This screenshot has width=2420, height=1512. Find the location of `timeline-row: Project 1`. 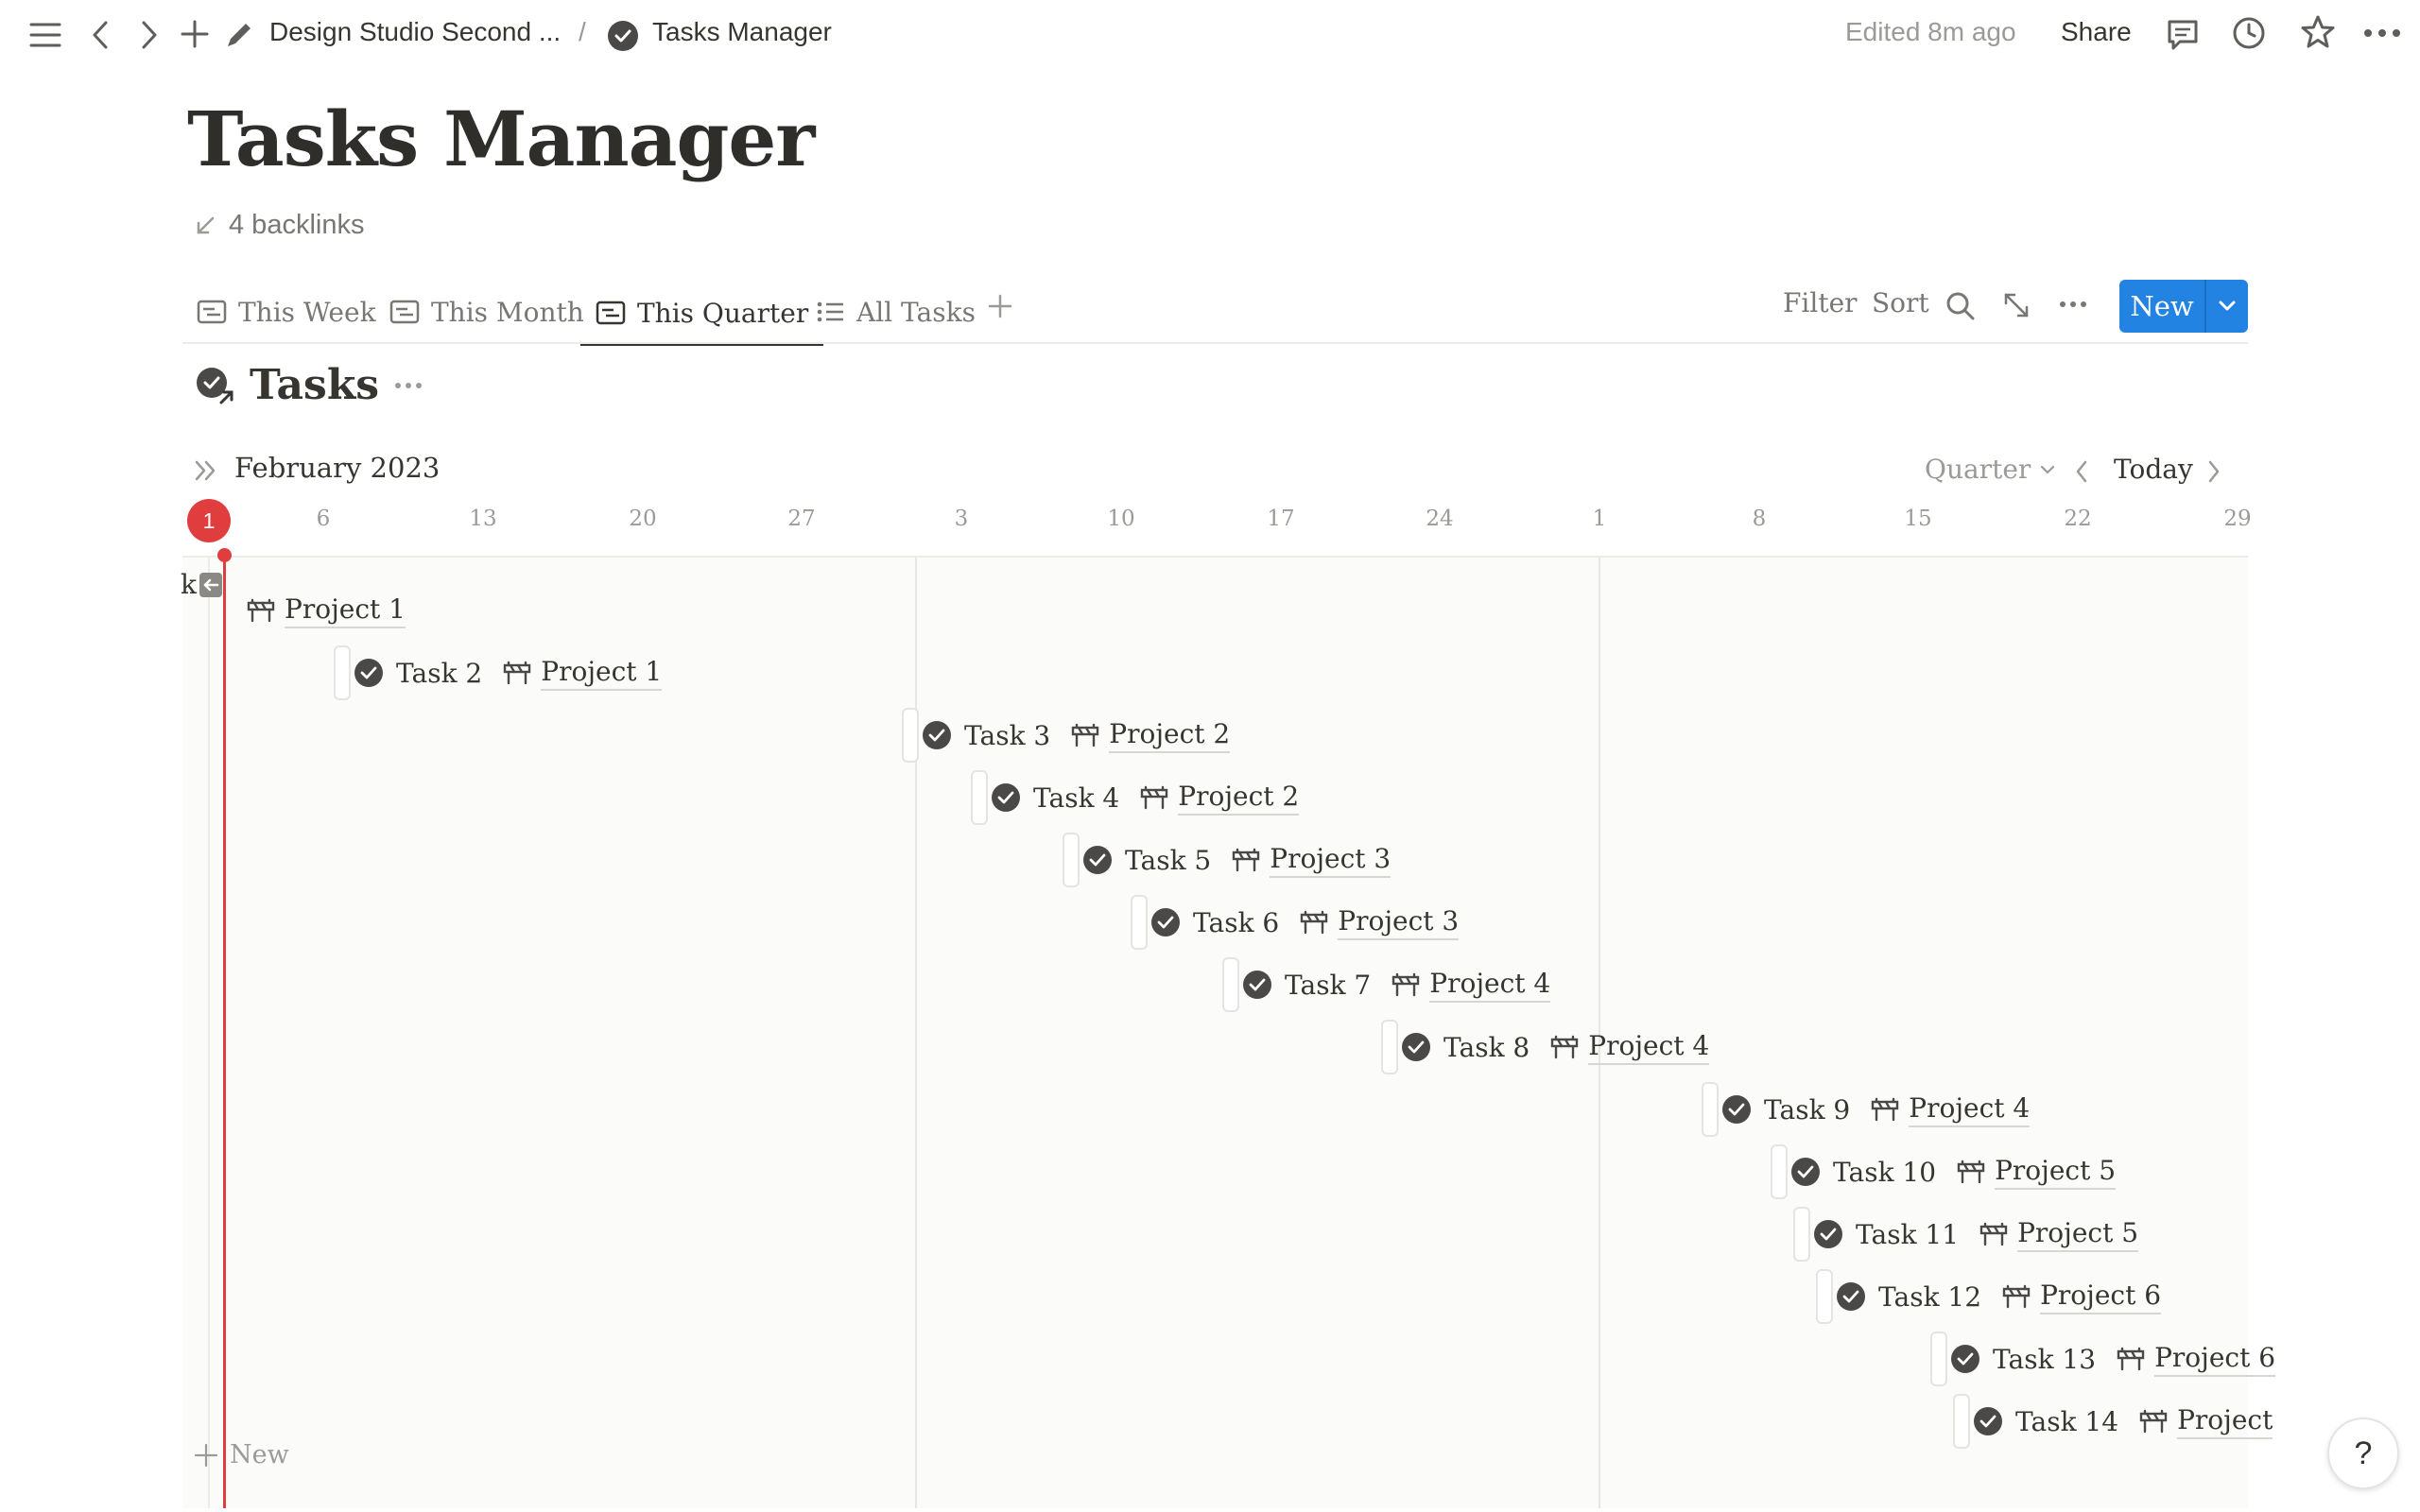

timeline-row: Project 1 is located at coordinates (322, 610).